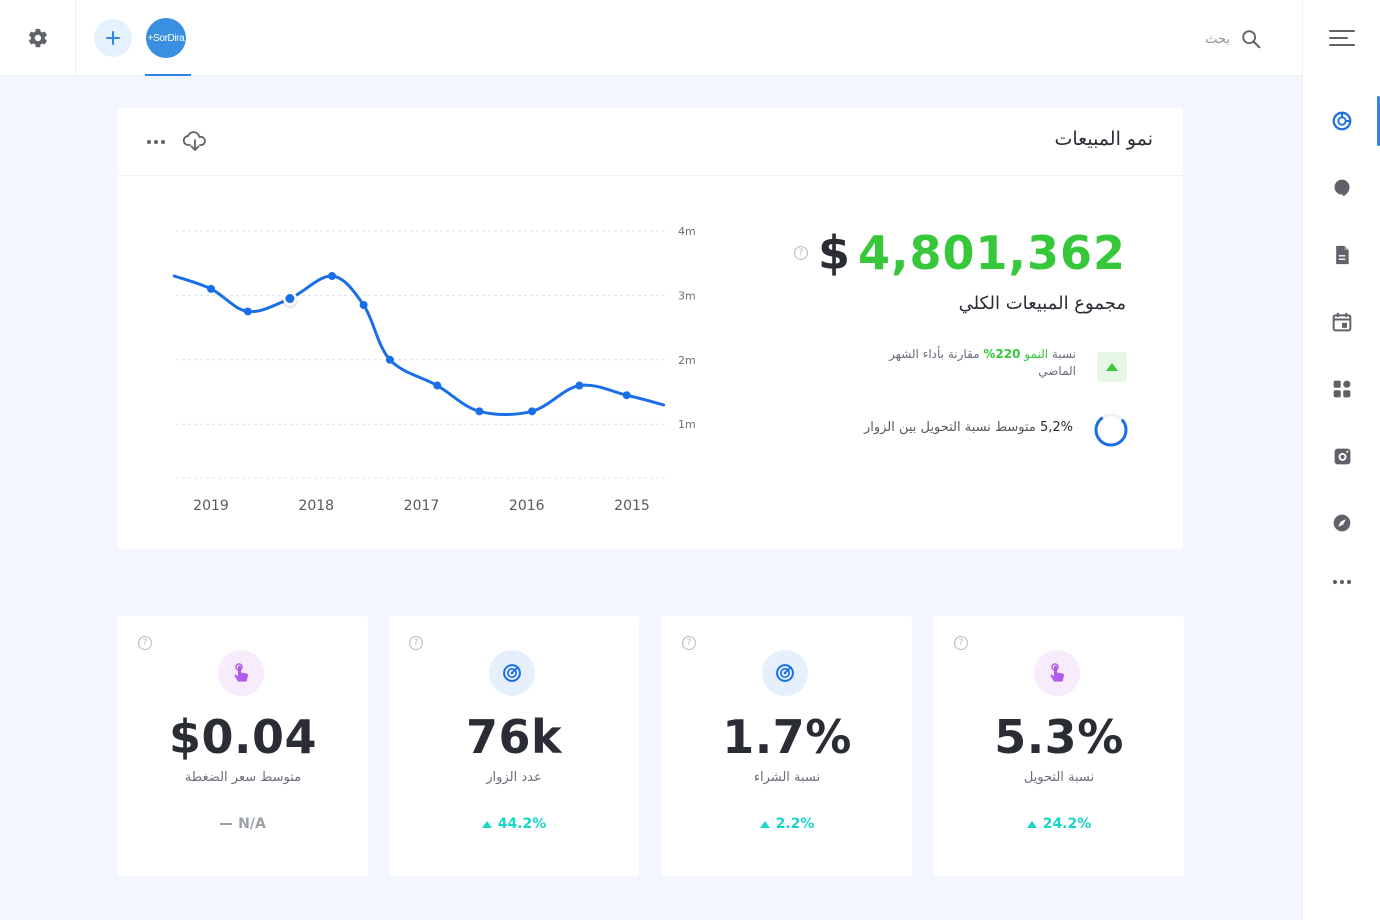 The width and height of the screenshot is (1380, 920). I want to click on stat-card-cost-per-click: ? $0.04 متوسط سعر الضغطة N/A, so click(243, 746).